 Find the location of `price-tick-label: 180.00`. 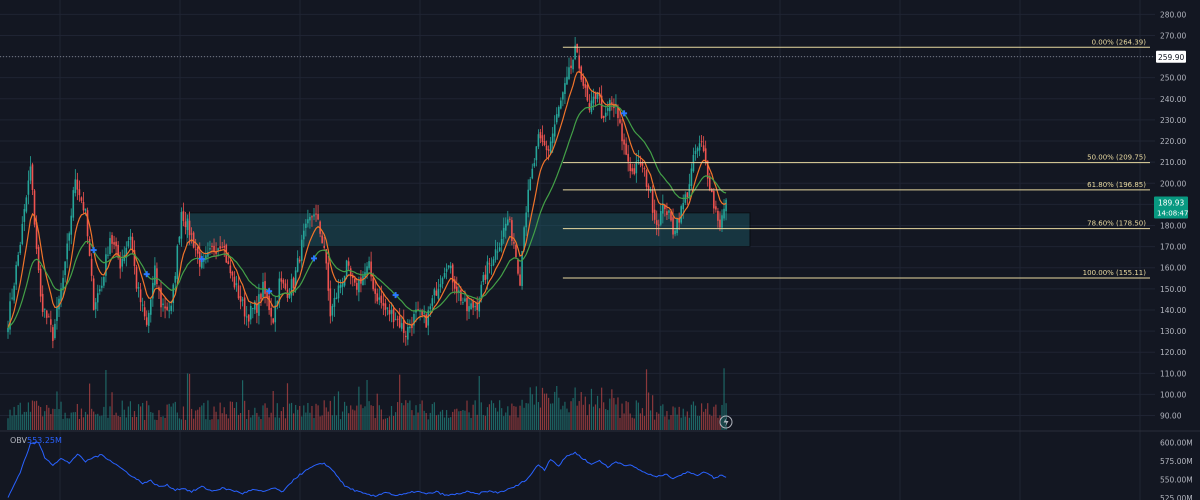

price-tick-label: 180.00 is located at coordinates (1173, 226).